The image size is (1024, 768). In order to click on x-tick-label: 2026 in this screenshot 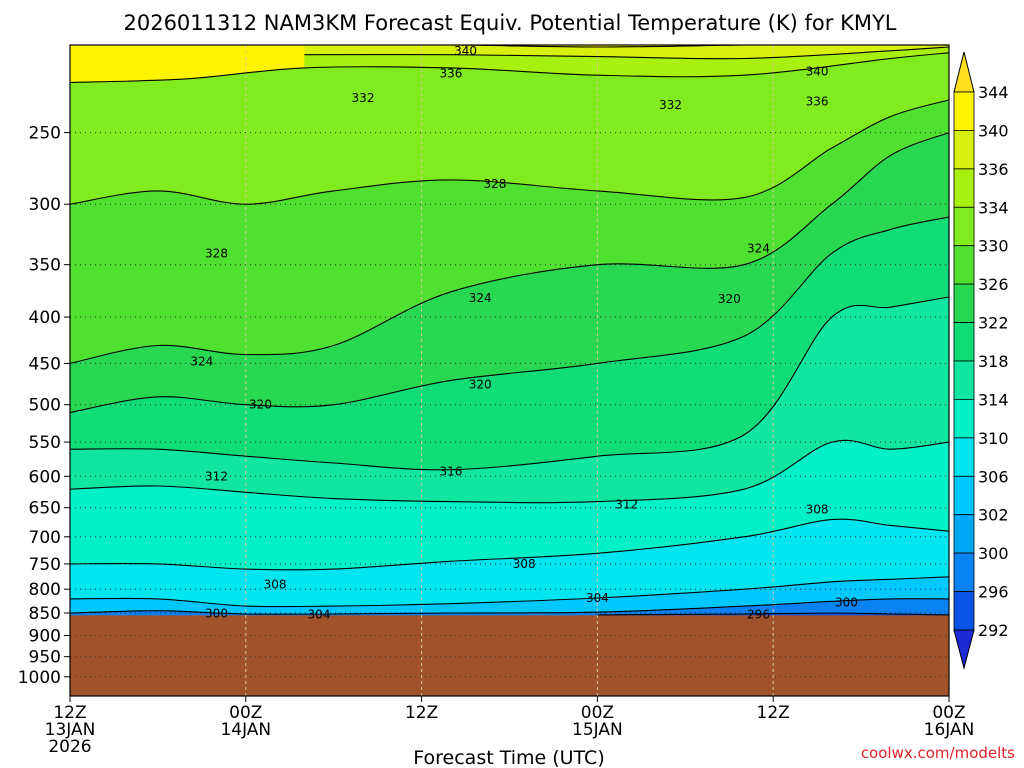, I will do `click(69, 747)`.